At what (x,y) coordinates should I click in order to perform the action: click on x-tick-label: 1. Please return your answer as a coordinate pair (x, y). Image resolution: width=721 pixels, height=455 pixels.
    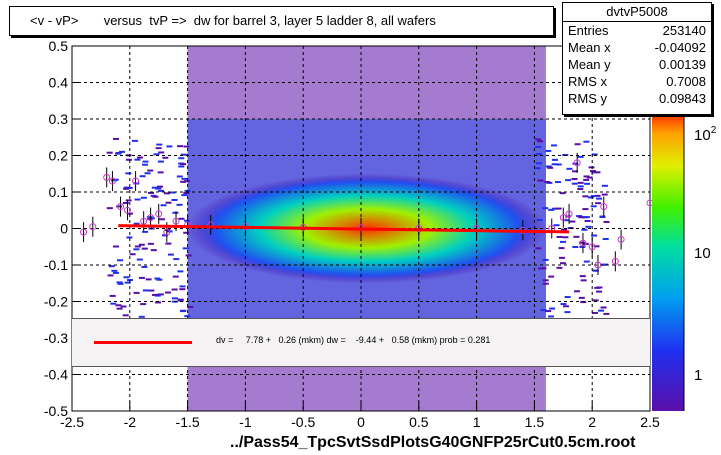
    Looking at the image, I should click on (477, 422).